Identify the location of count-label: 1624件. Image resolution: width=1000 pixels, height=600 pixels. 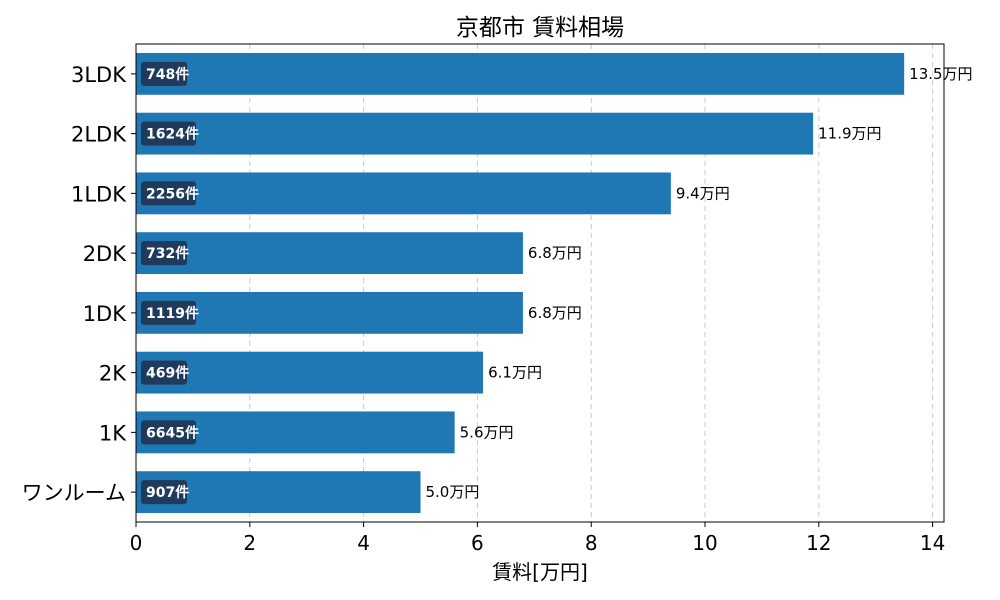
(172, 134).